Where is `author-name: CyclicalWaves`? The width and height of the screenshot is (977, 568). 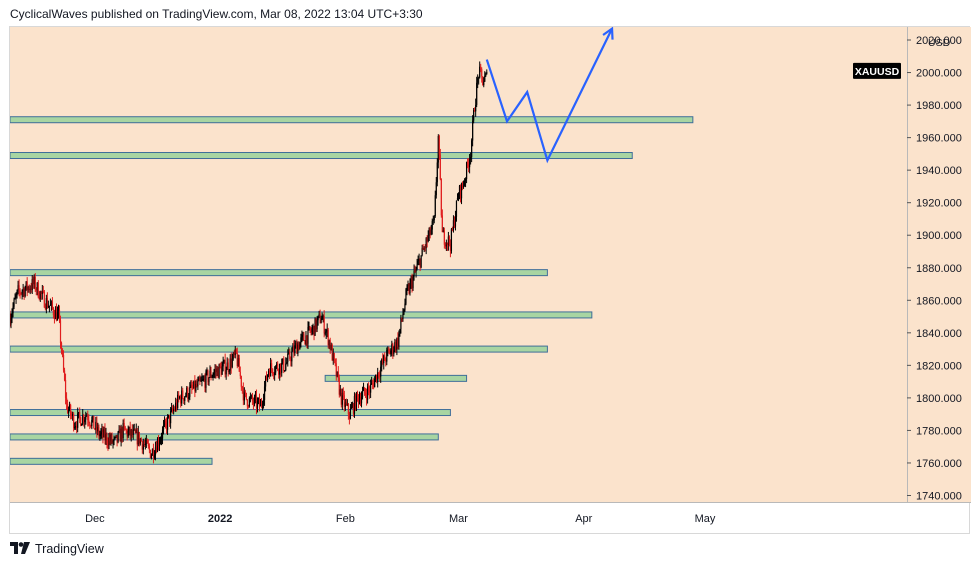
author-name: CyclicalWaves is located at coordinates (49, 14).